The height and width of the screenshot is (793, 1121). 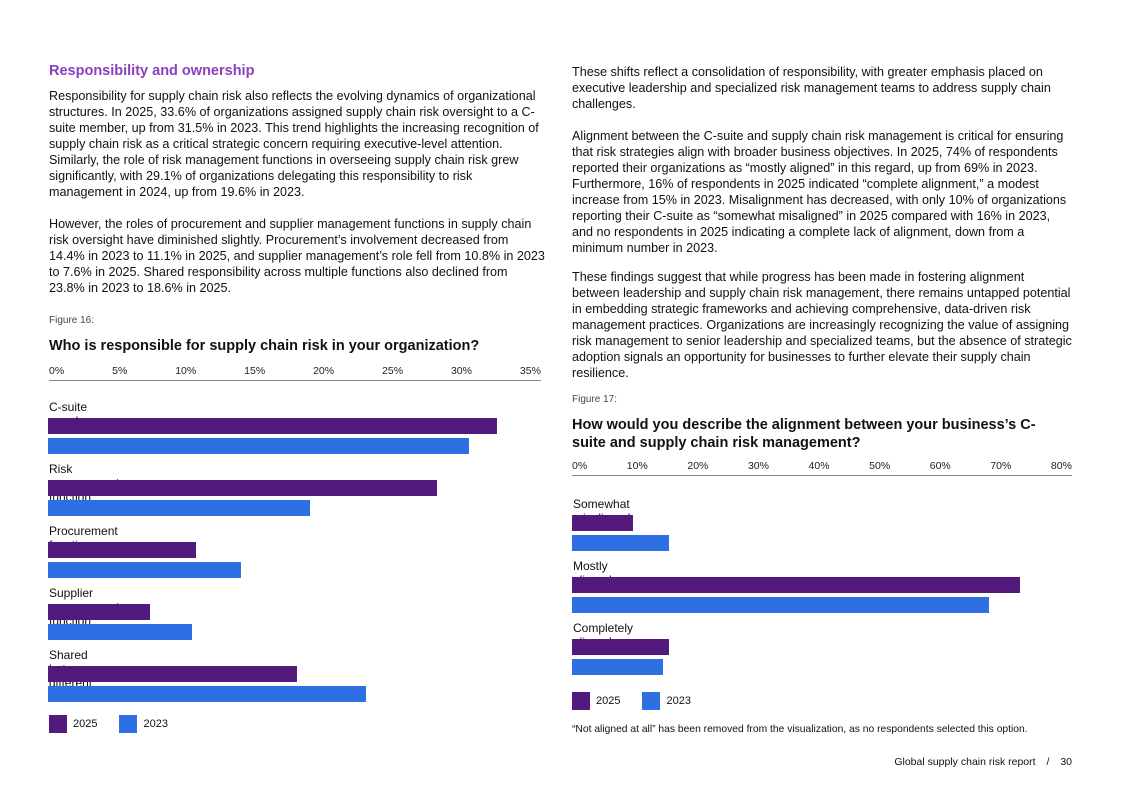 What do you see at coordinates (295, 373) in the screenshot?
I see `figure-16-axis: 0% 5% 10% 15% 20% 25% 30% 35%` at bounding box center [295, 373].